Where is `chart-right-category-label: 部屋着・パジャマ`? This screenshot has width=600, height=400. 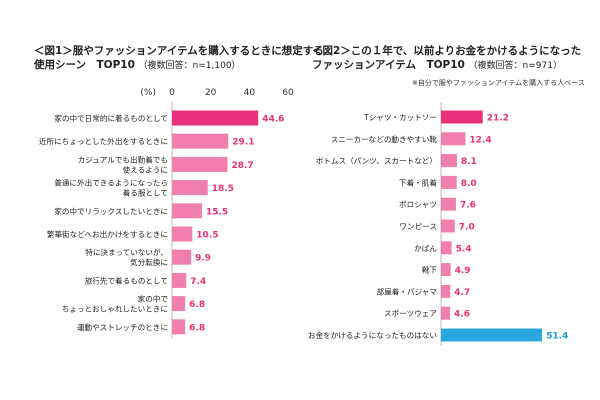 chart-right-category-label: 部屋着・パジャマ is located at coordinates (407, 291).